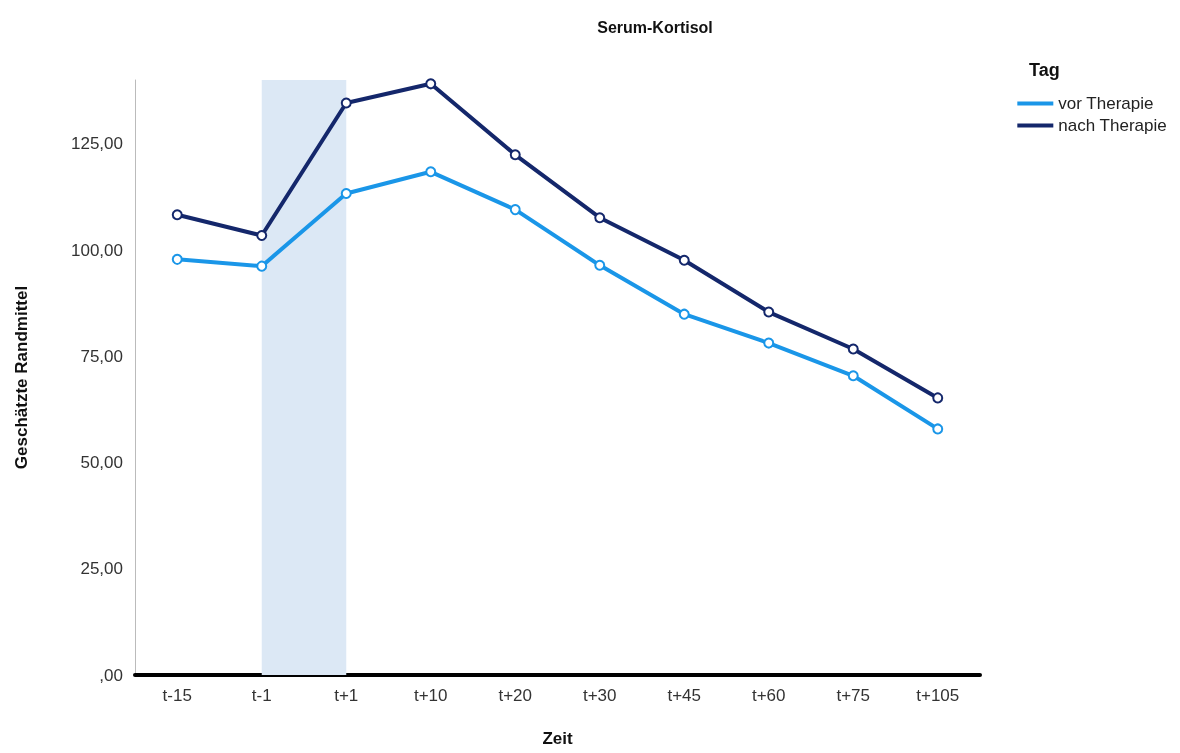  Describe the element at coordinates (599, 695) in the screenshot. I see `x-tick-label: t+30` at that location.